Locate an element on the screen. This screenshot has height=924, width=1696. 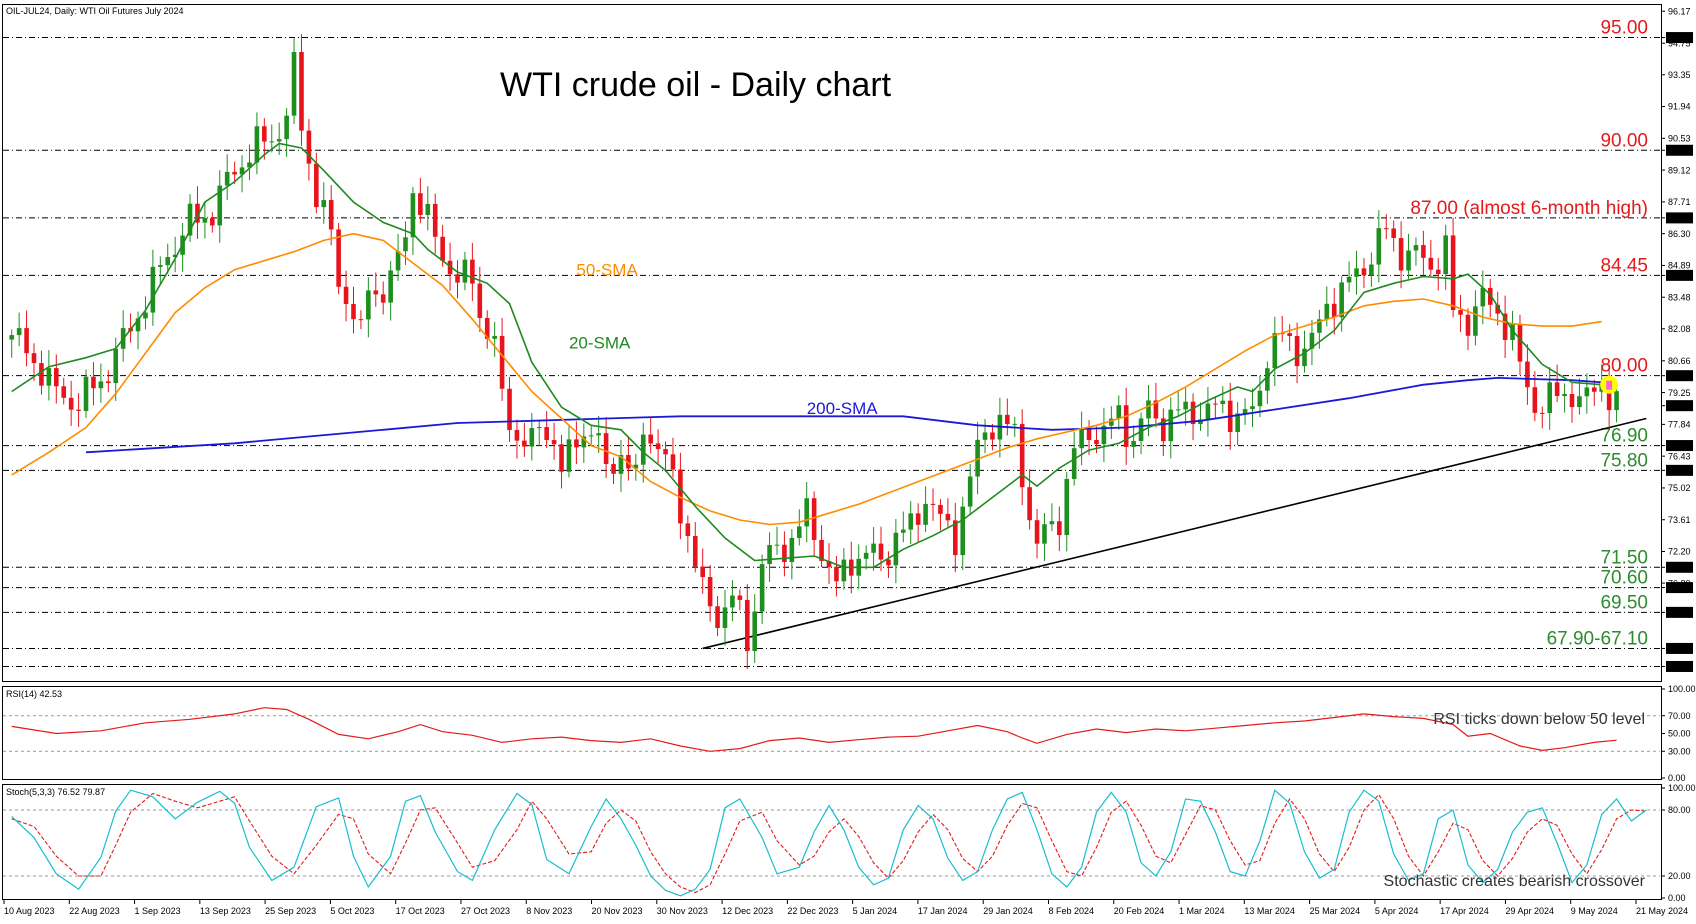
y-tick-label: 89.12 is located at coordinates (1679, 170).